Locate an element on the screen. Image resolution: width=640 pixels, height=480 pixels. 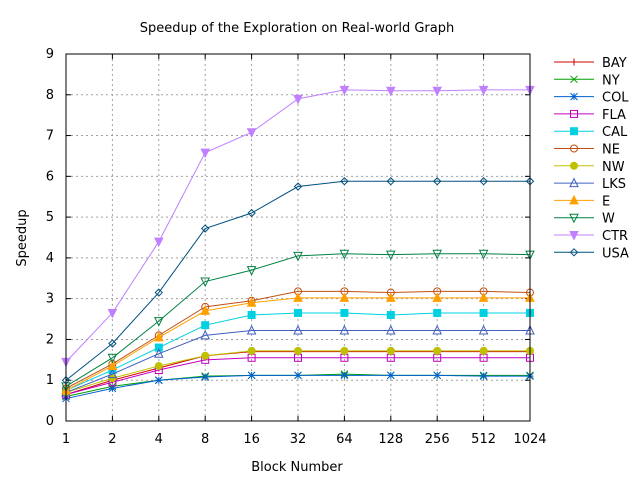
x-tick-label: 32 is located at coordinates (298, 439).